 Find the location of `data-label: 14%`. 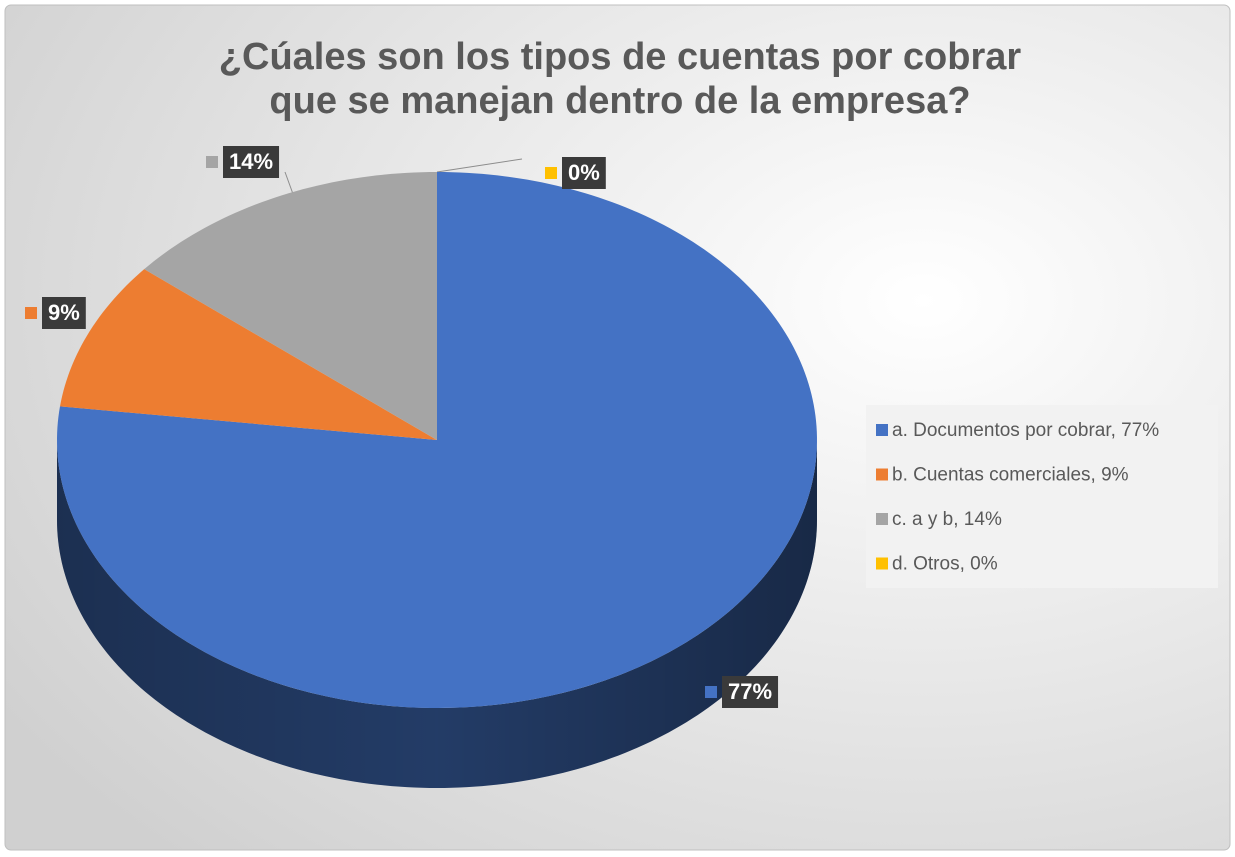

data-label: 14% is located at coordinates (251, 161).